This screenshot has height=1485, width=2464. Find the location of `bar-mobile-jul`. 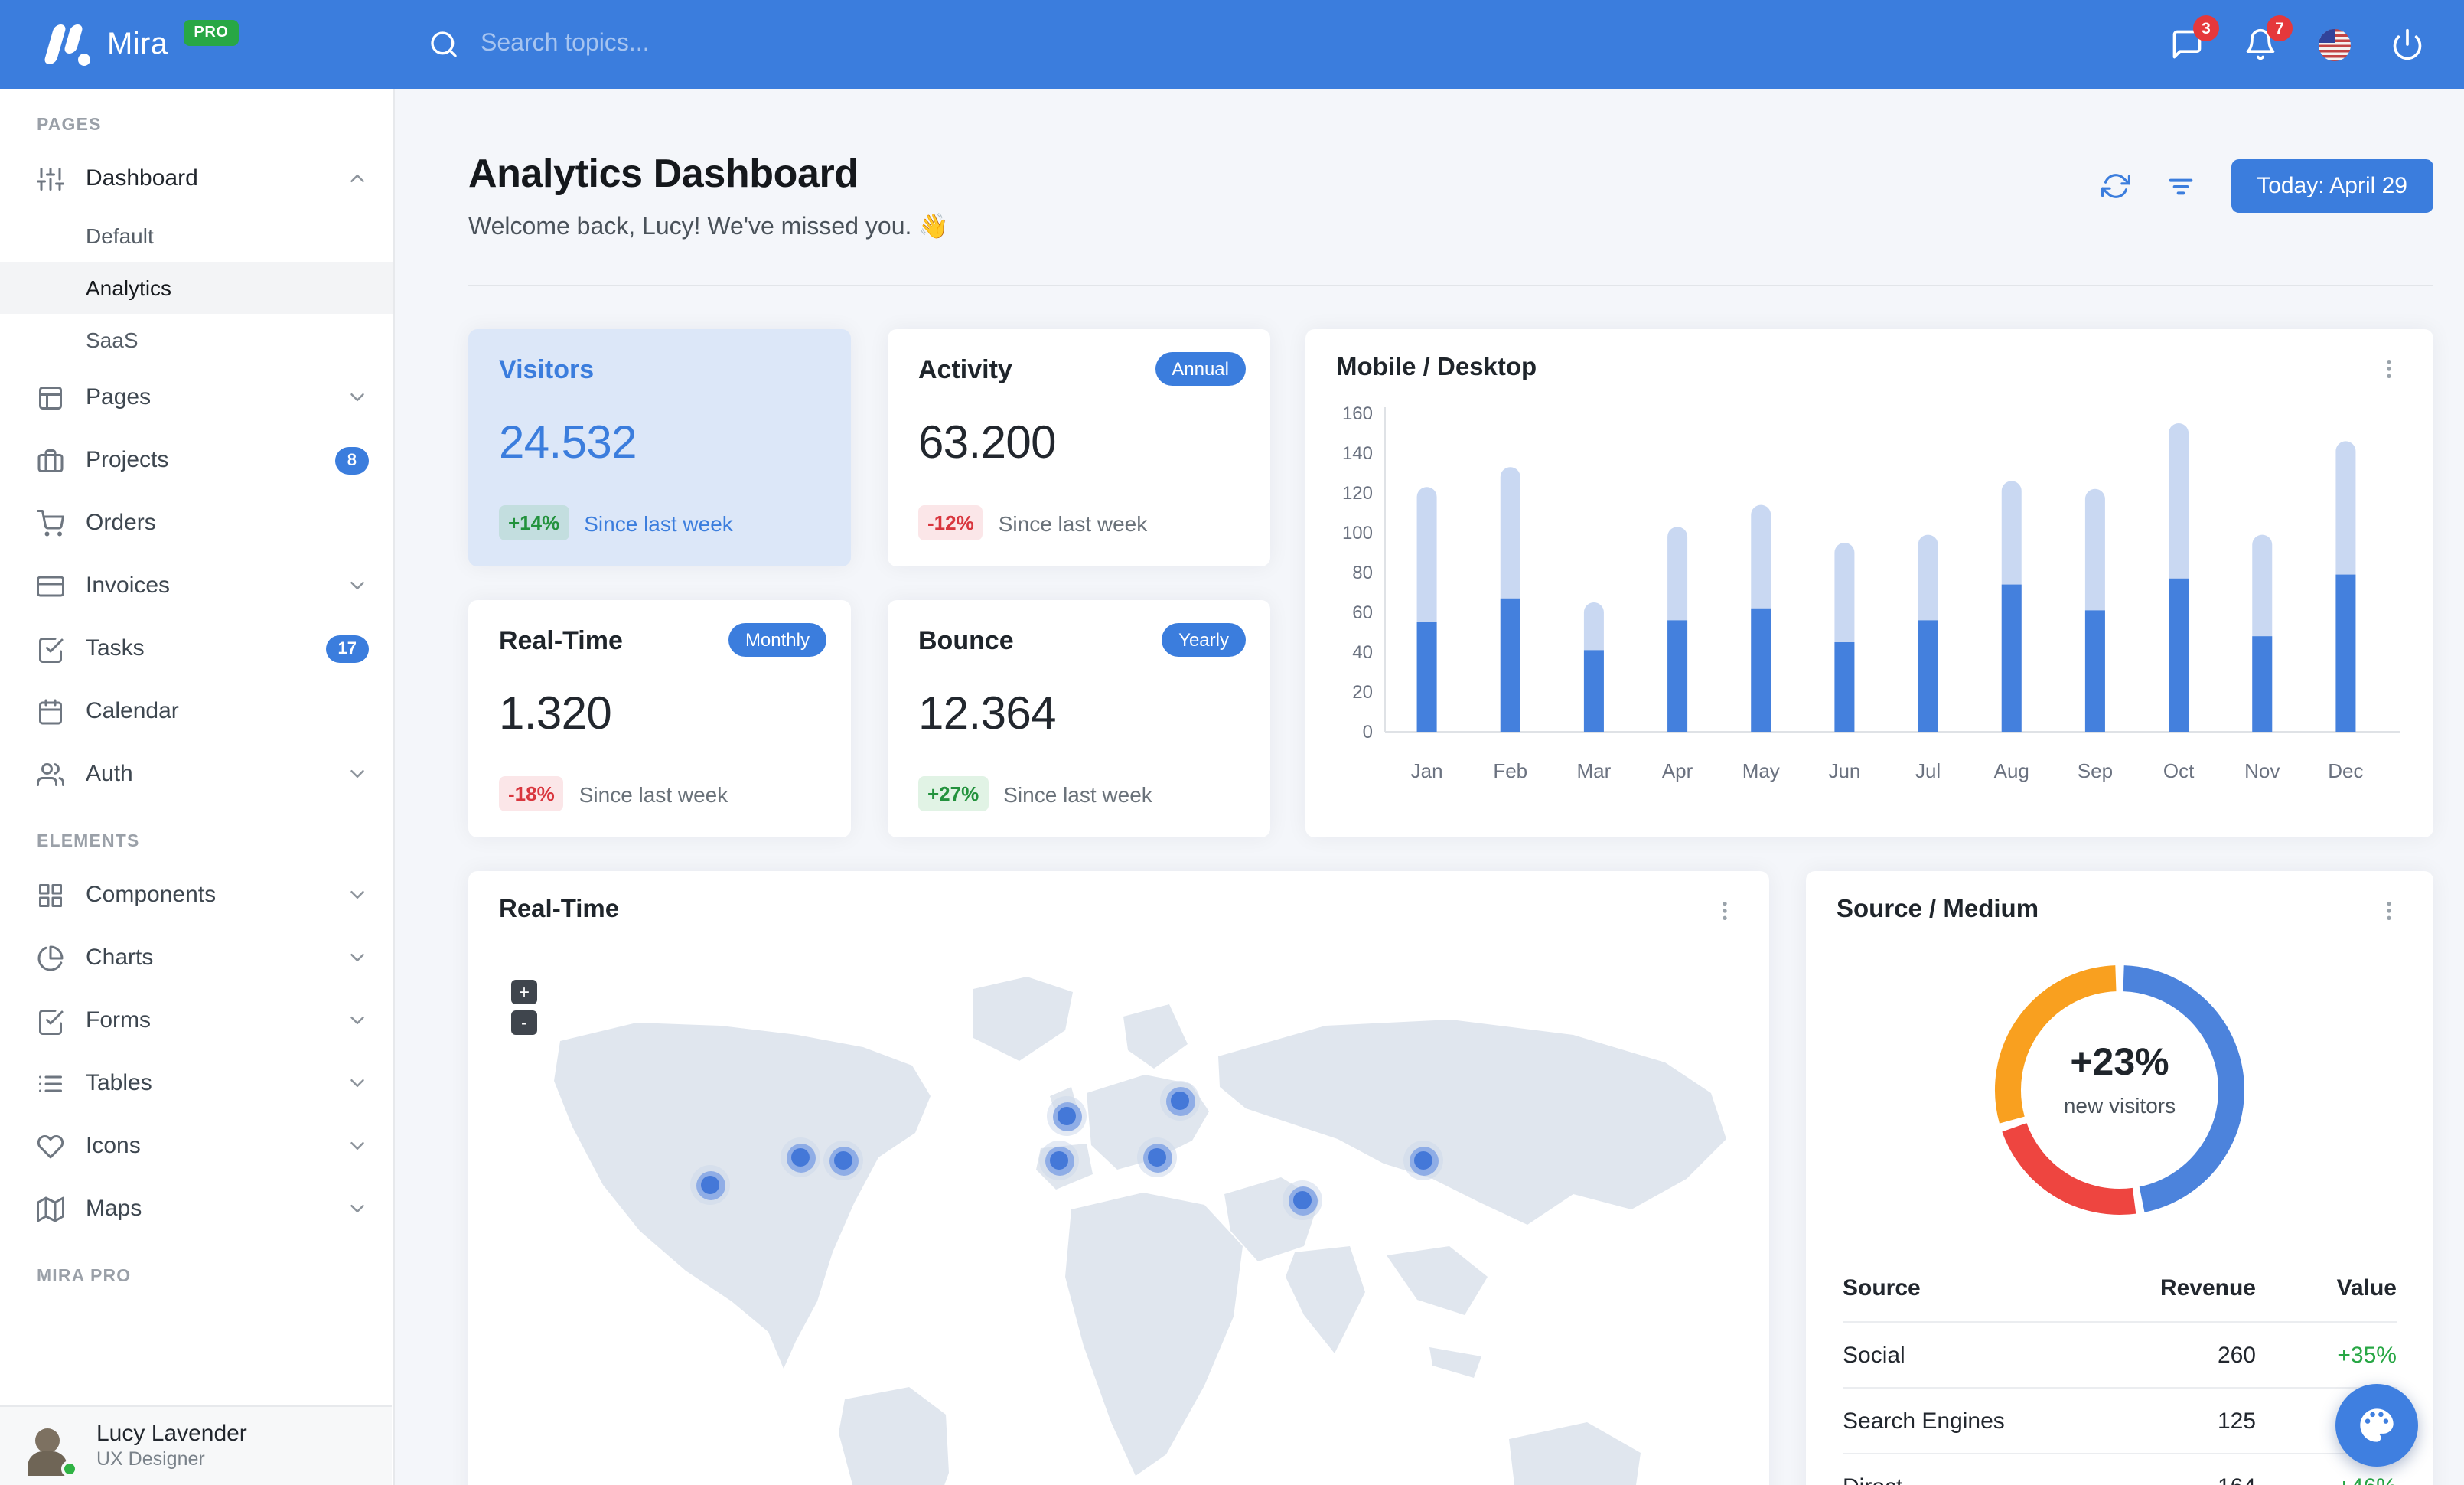

bar-mobile-jul is located at coordinates (1928, 676).